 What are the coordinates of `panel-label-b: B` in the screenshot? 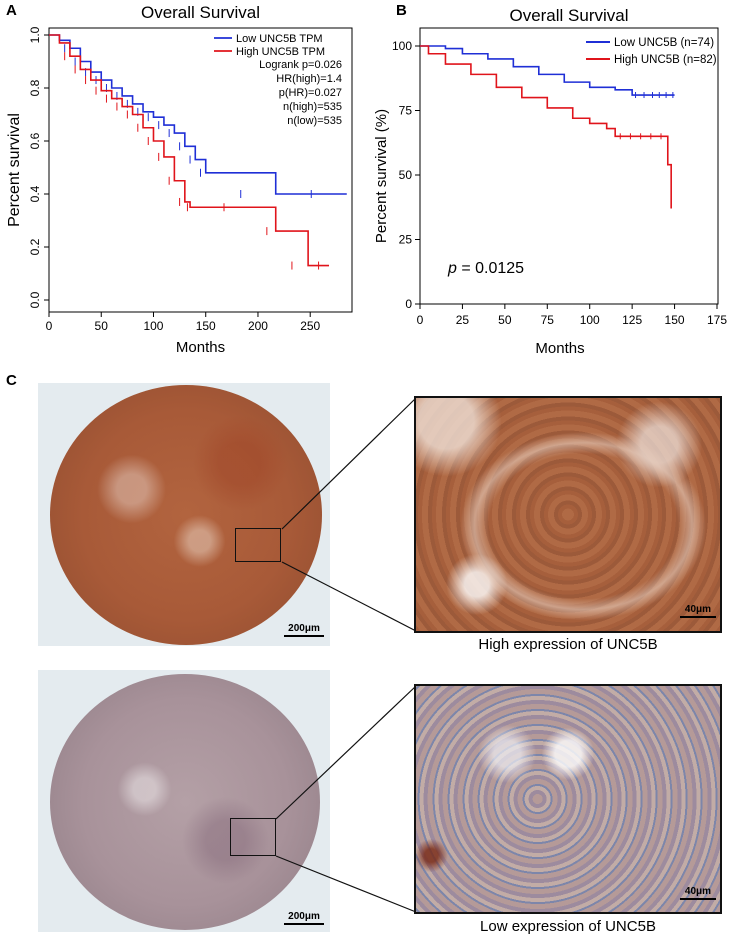 It's located at (401, 10).